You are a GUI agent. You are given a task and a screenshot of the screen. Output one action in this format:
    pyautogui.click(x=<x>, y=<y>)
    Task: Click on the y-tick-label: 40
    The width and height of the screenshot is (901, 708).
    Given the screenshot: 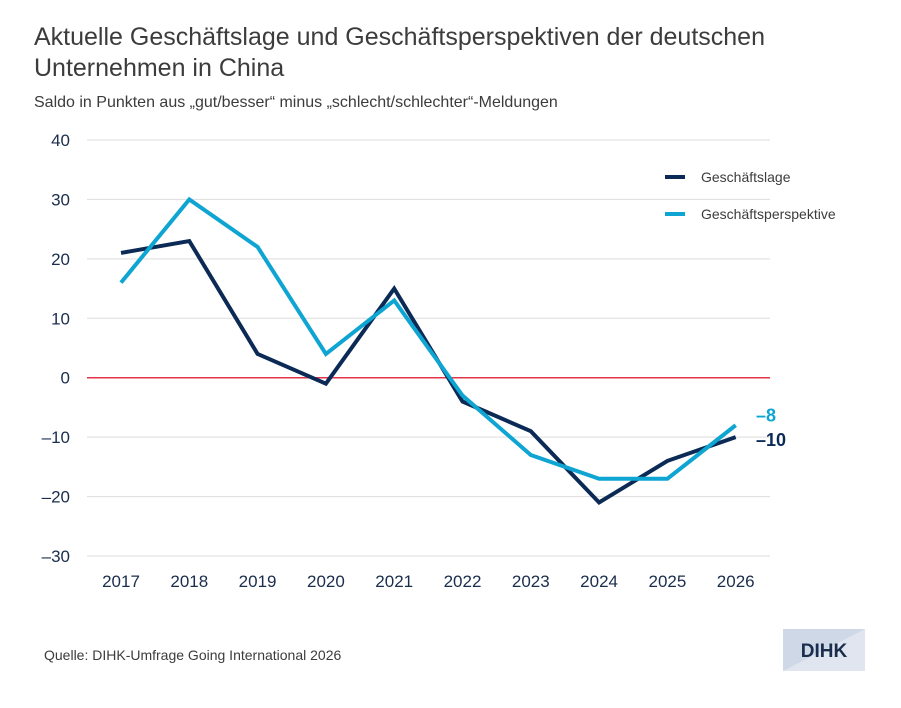 What is the action you would take?
    pyautogui.click(x=60, y=140)
    